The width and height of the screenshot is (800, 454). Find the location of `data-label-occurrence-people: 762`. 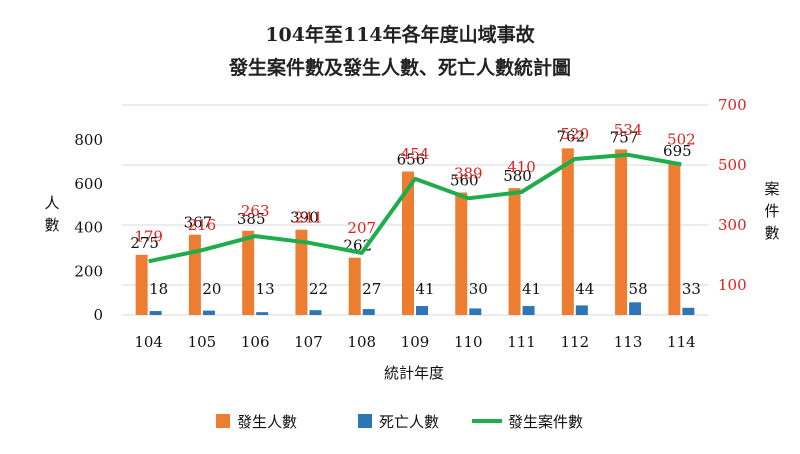

data-label-occurrence-people: 762 is located at coordinates (570, 136).